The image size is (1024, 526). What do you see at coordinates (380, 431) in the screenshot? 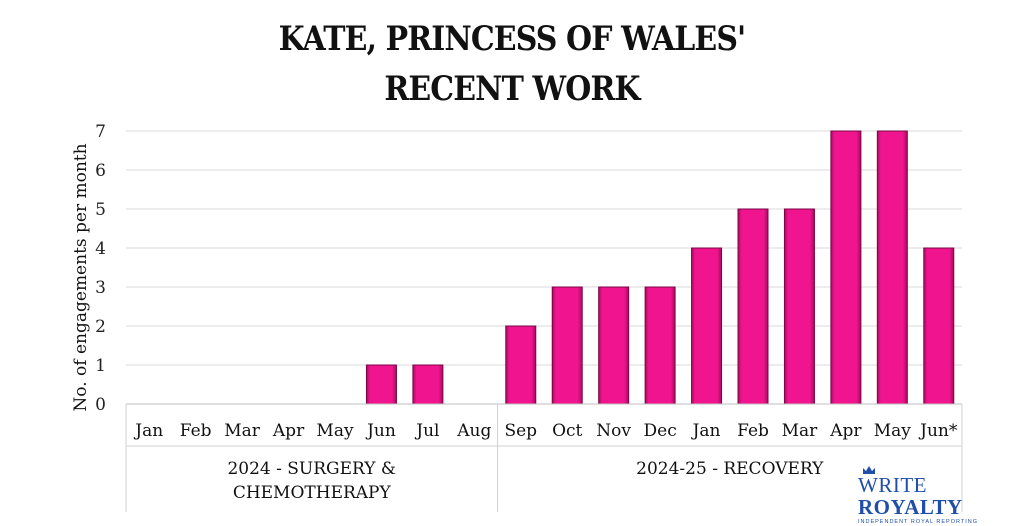
I see `x-tick-label: Jun` at bounding box center [380, 431].